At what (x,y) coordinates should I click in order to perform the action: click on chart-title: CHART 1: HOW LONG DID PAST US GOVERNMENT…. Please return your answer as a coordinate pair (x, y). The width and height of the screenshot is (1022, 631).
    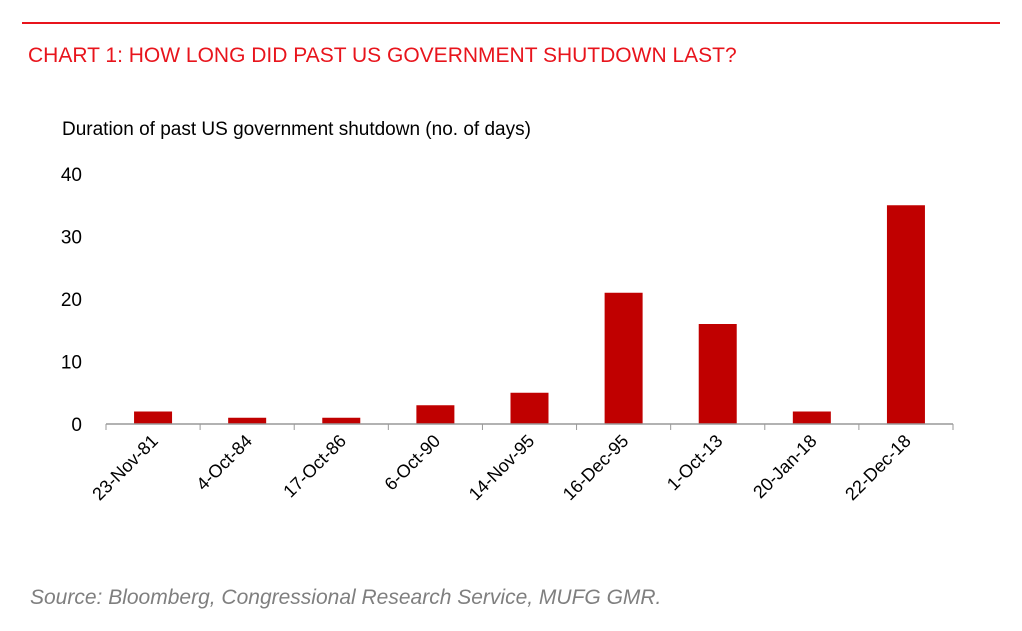
    Looking at the image, I should click on (382, 55).